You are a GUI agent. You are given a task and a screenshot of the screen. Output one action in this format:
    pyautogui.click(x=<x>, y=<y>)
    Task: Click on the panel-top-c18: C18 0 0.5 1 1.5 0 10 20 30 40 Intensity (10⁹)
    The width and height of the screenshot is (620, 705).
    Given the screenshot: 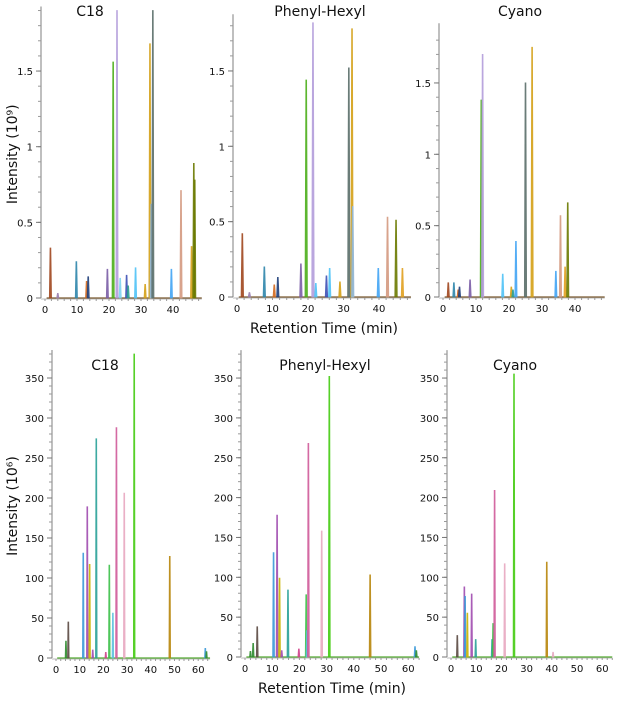 What is the action you would take?
    pyautogui.click(x=103, y=160)
    